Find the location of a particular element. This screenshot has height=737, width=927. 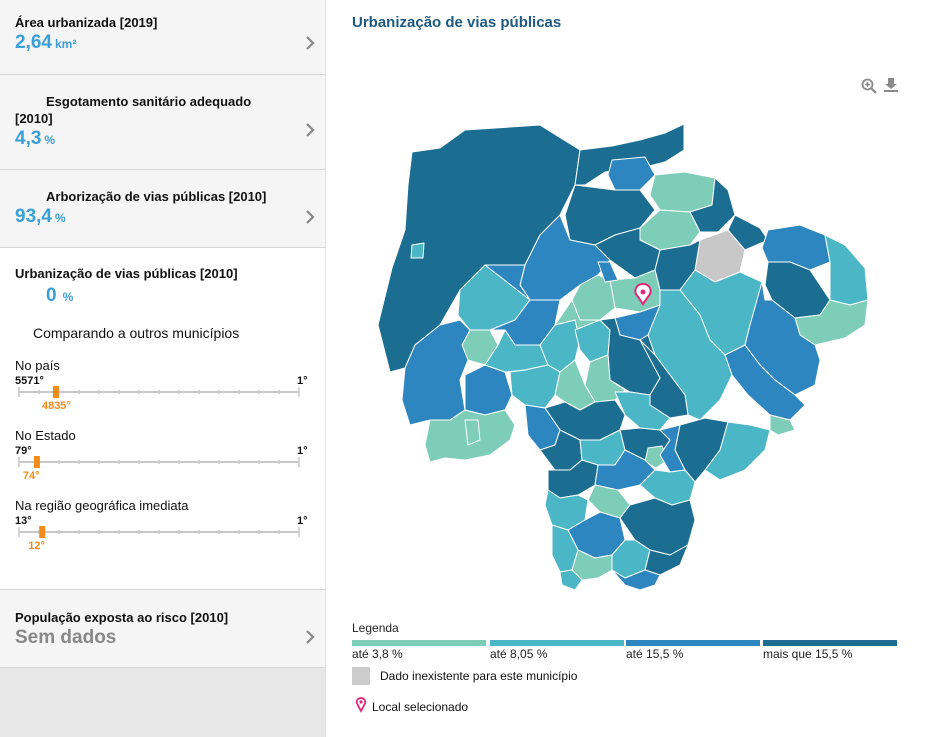

card-title-year: [2010] is located at coordinates (34, 118).